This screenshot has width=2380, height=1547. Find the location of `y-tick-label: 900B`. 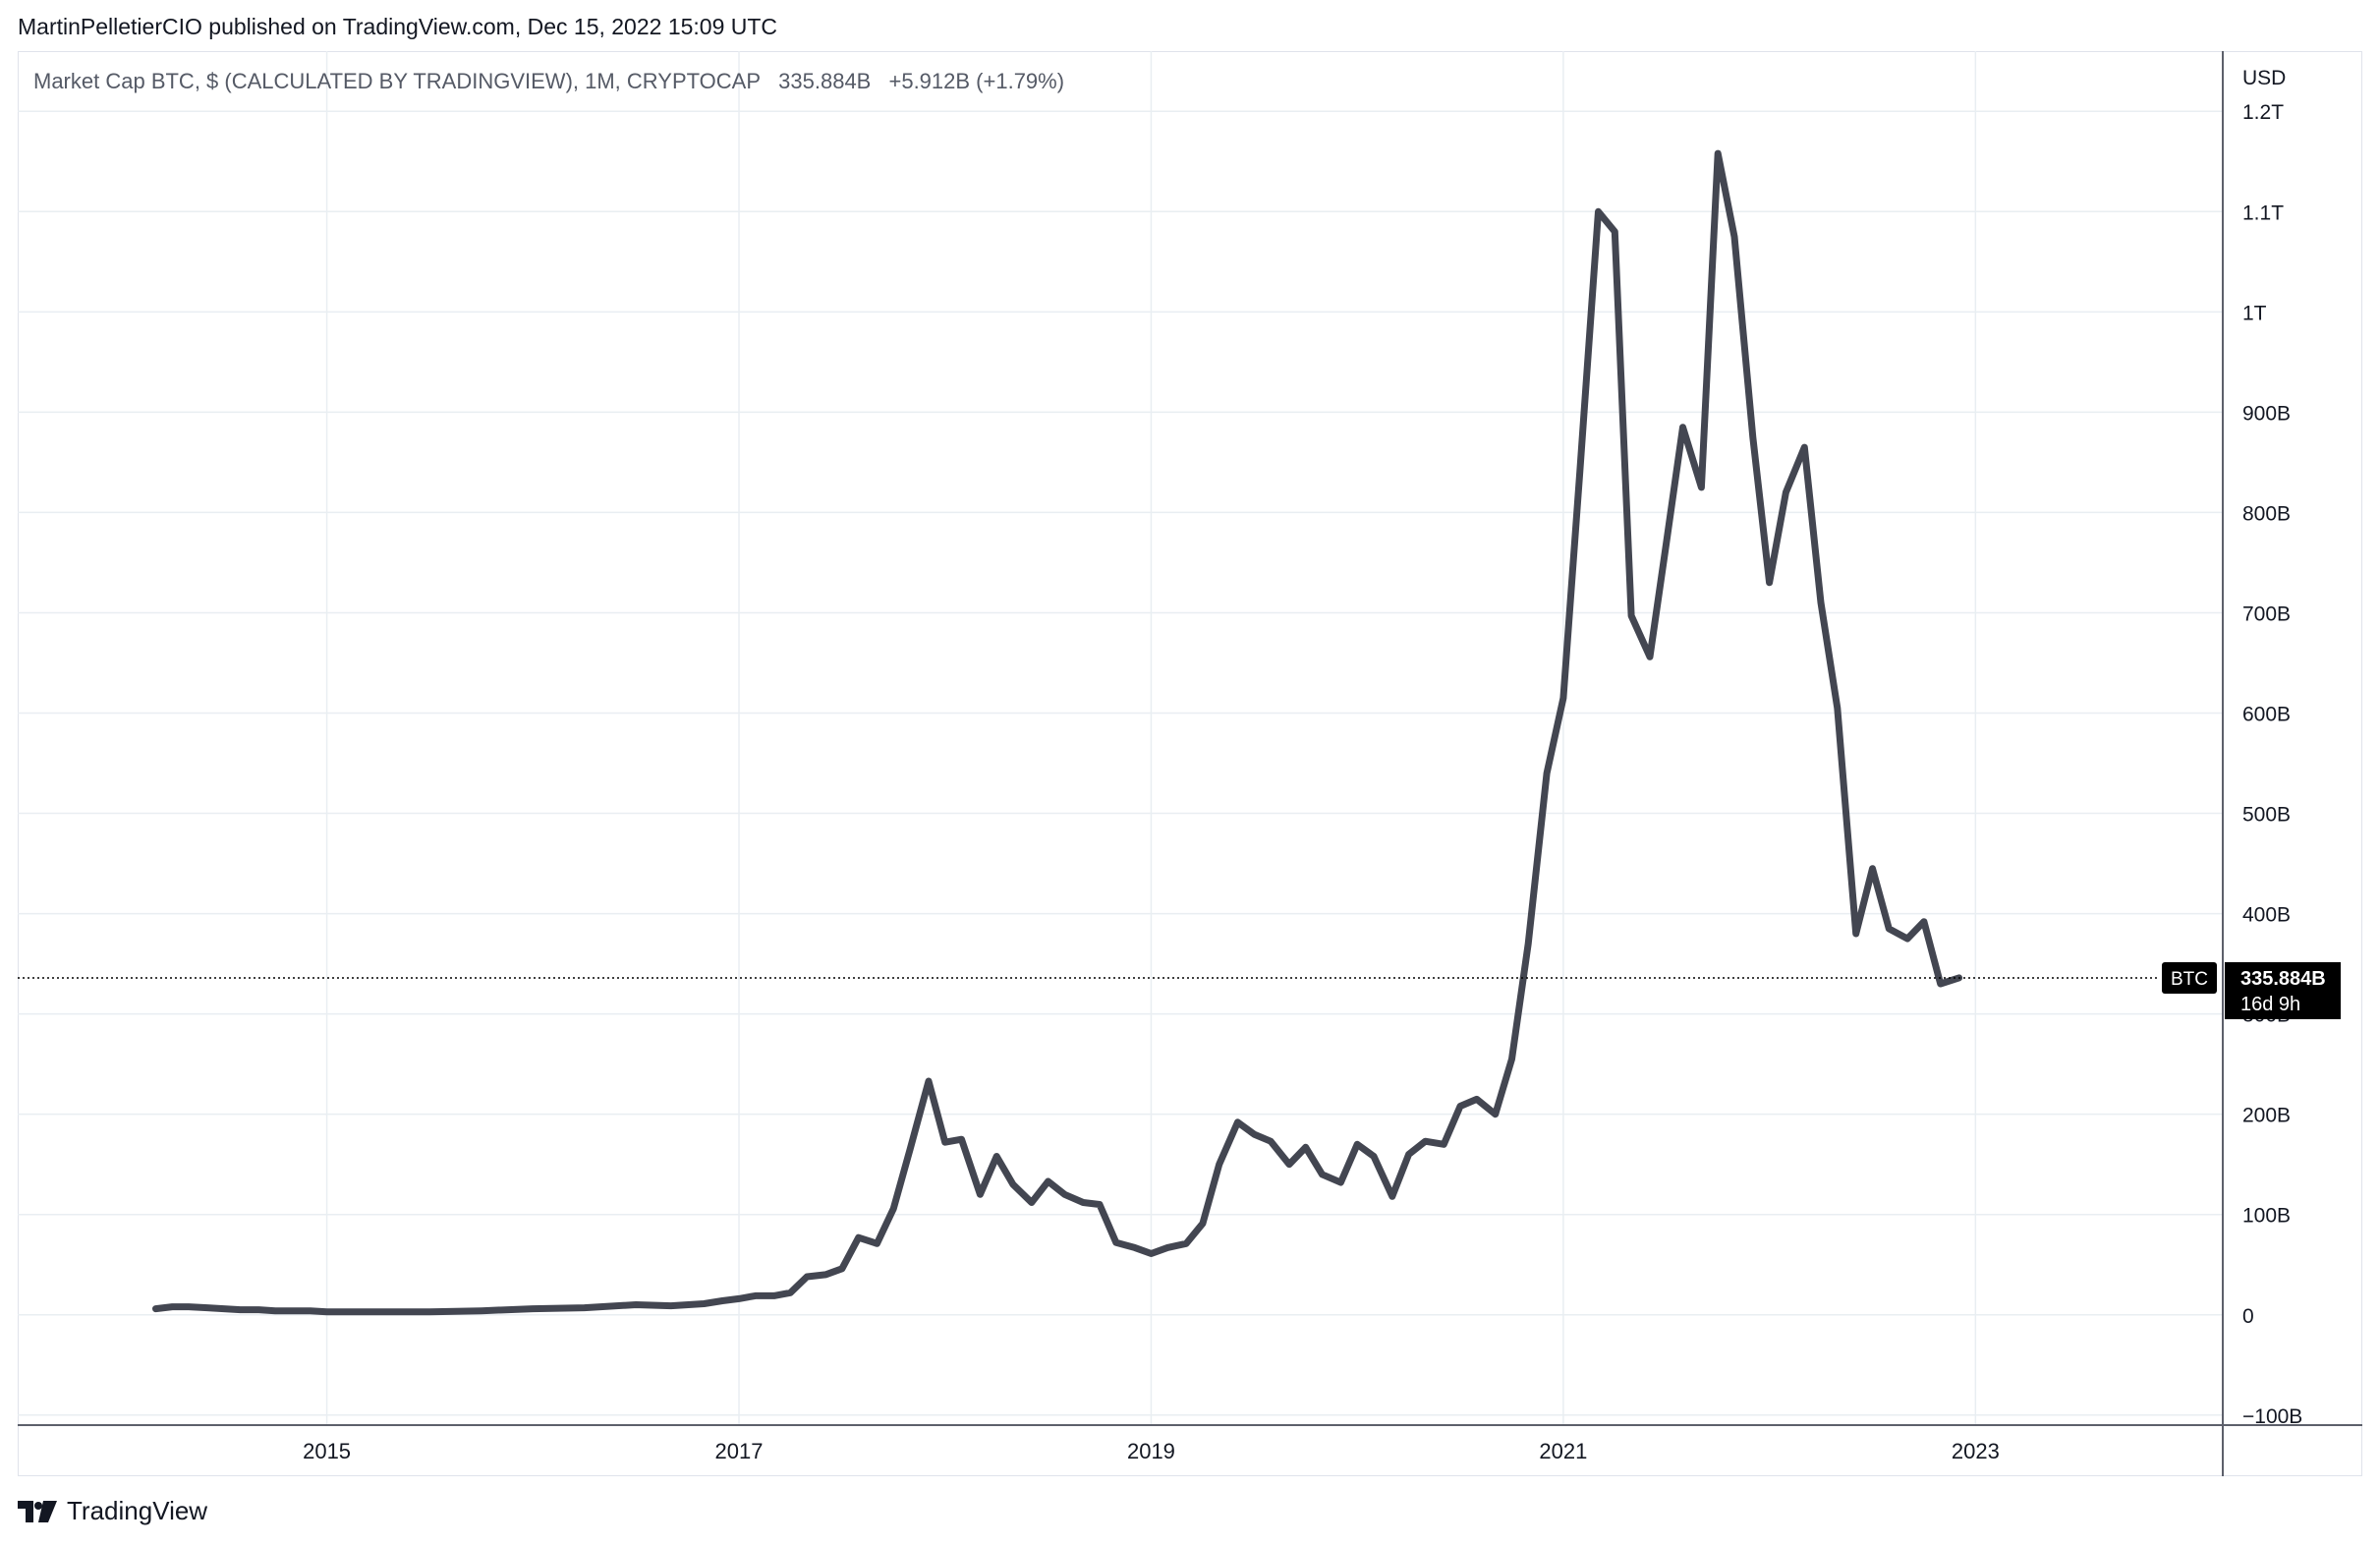

y-tick-label: 900B is located at coordinates (2266, 413).